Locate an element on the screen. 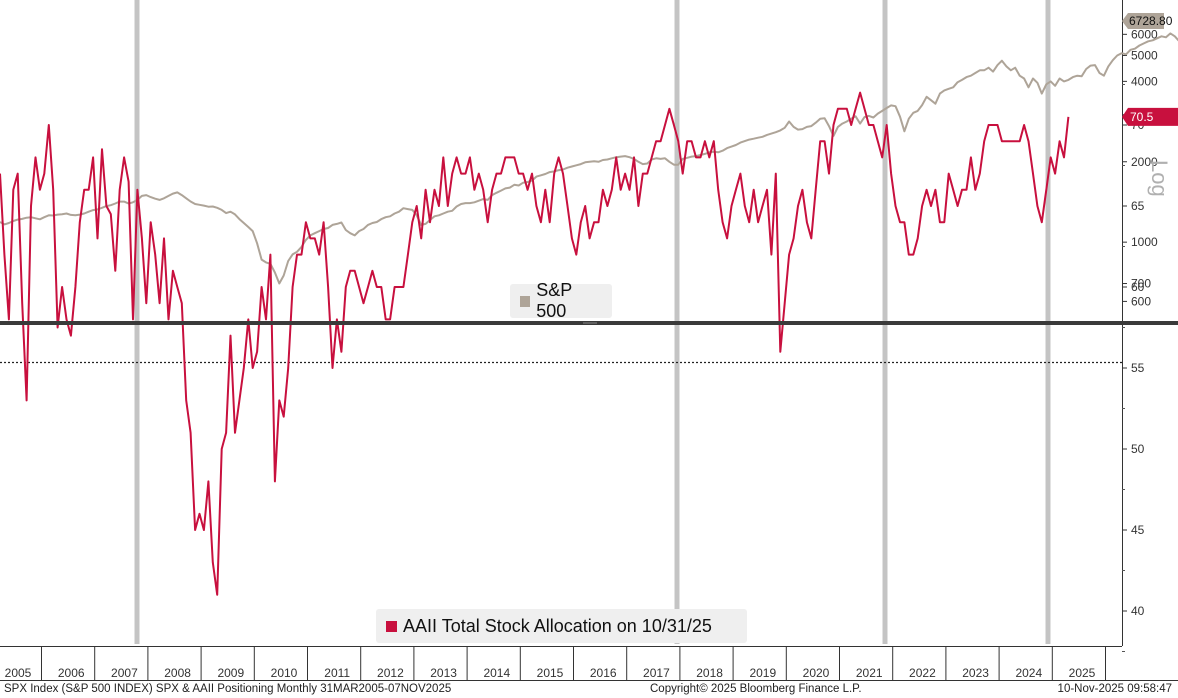  x-tick-label: 2008 is located at coordinates (177, 673).